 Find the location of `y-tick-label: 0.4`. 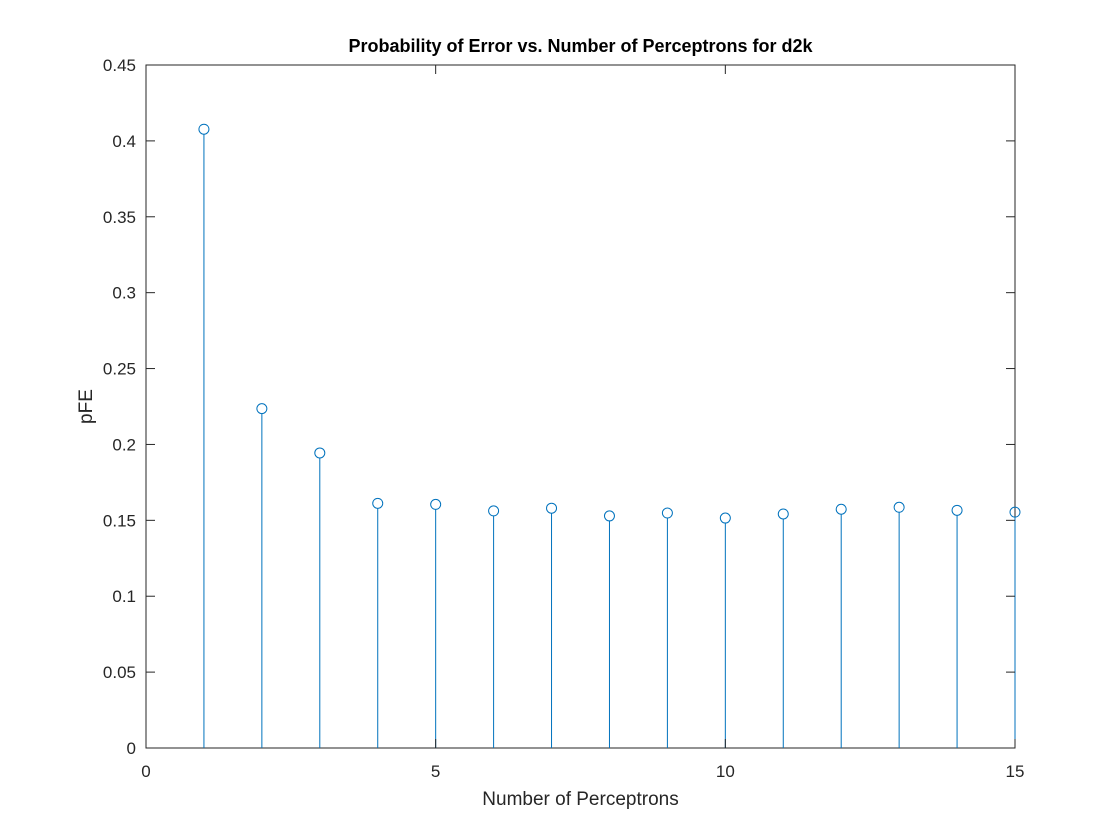

y-tick-label: 0.4 is located at coordinates (124, 141).